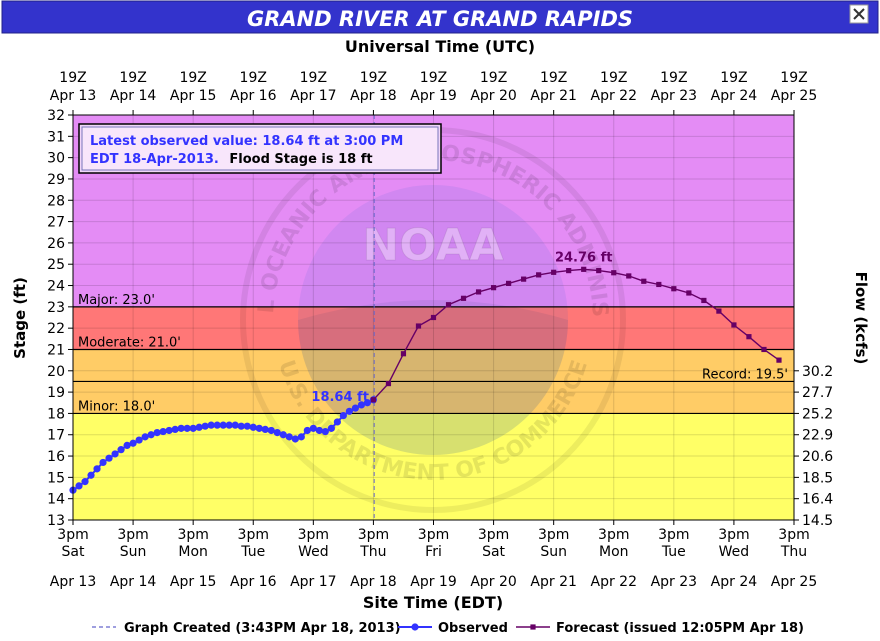 This screenshot has width=880, height=641. Describe the element at coordinates (56, 521) in the screenshot. I see `left-tick-label: 13` at that location.